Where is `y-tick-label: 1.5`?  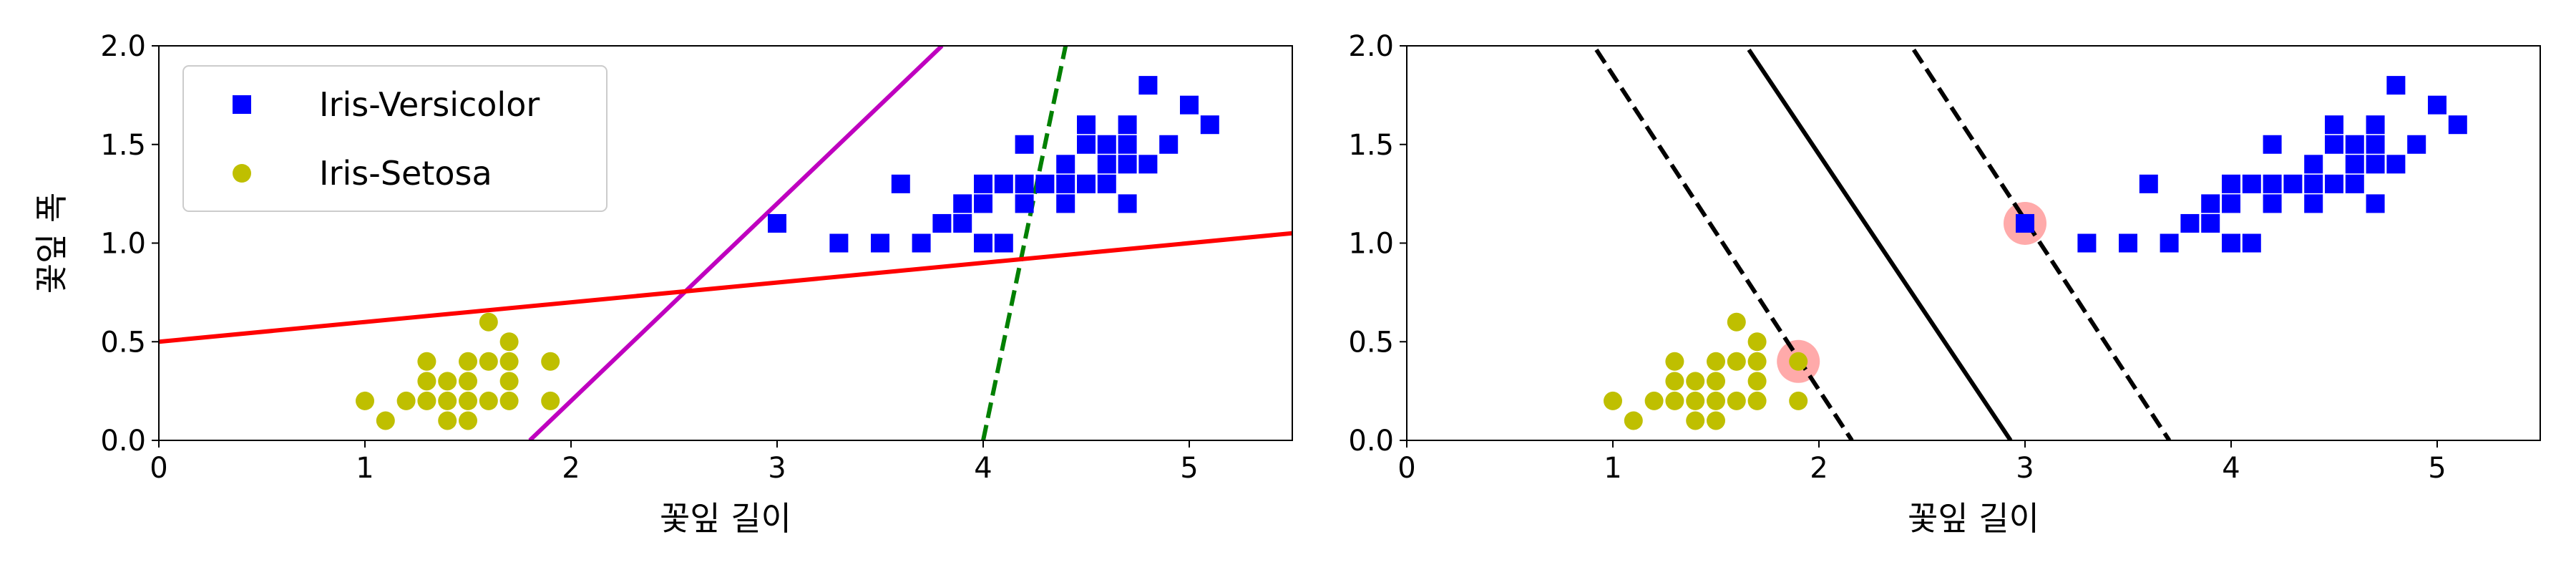 y-tick-label: 1.5 is located at coordinates (1371, 145).